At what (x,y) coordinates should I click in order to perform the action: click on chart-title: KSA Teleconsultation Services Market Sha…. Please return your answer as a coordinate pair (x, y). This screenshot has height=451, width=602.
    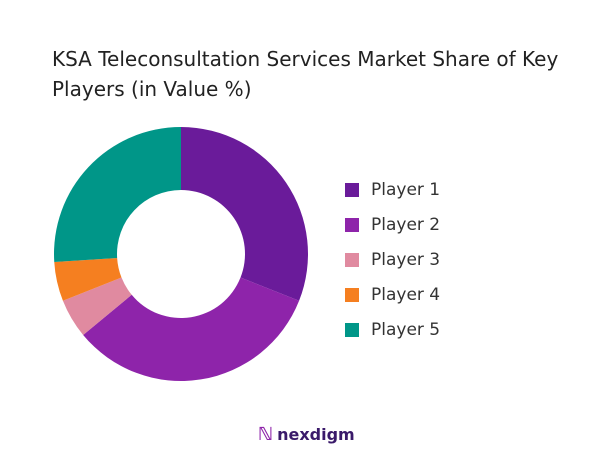
    Looking at the image, I should click on (305, 74).